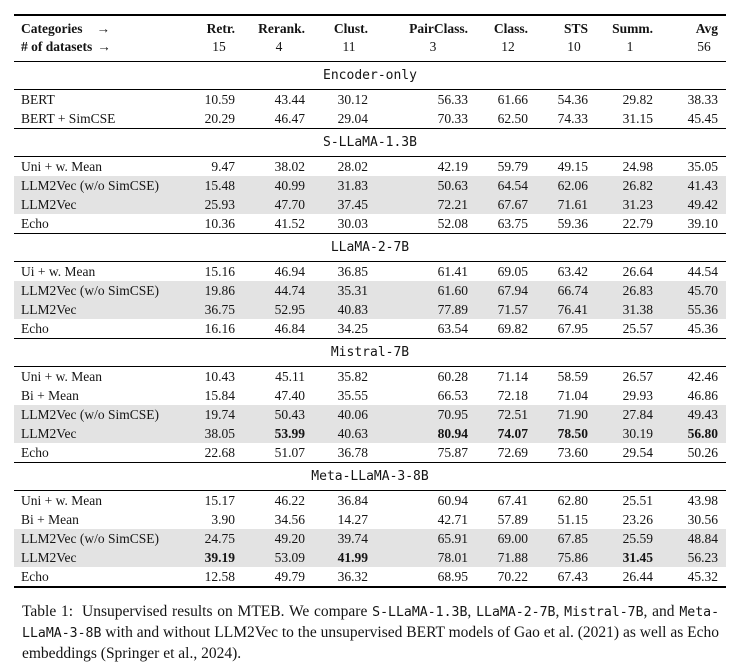 This screenshot has width=740, height=664. I want to click on column-header-pairclass: PairClass., so click(438, 28).